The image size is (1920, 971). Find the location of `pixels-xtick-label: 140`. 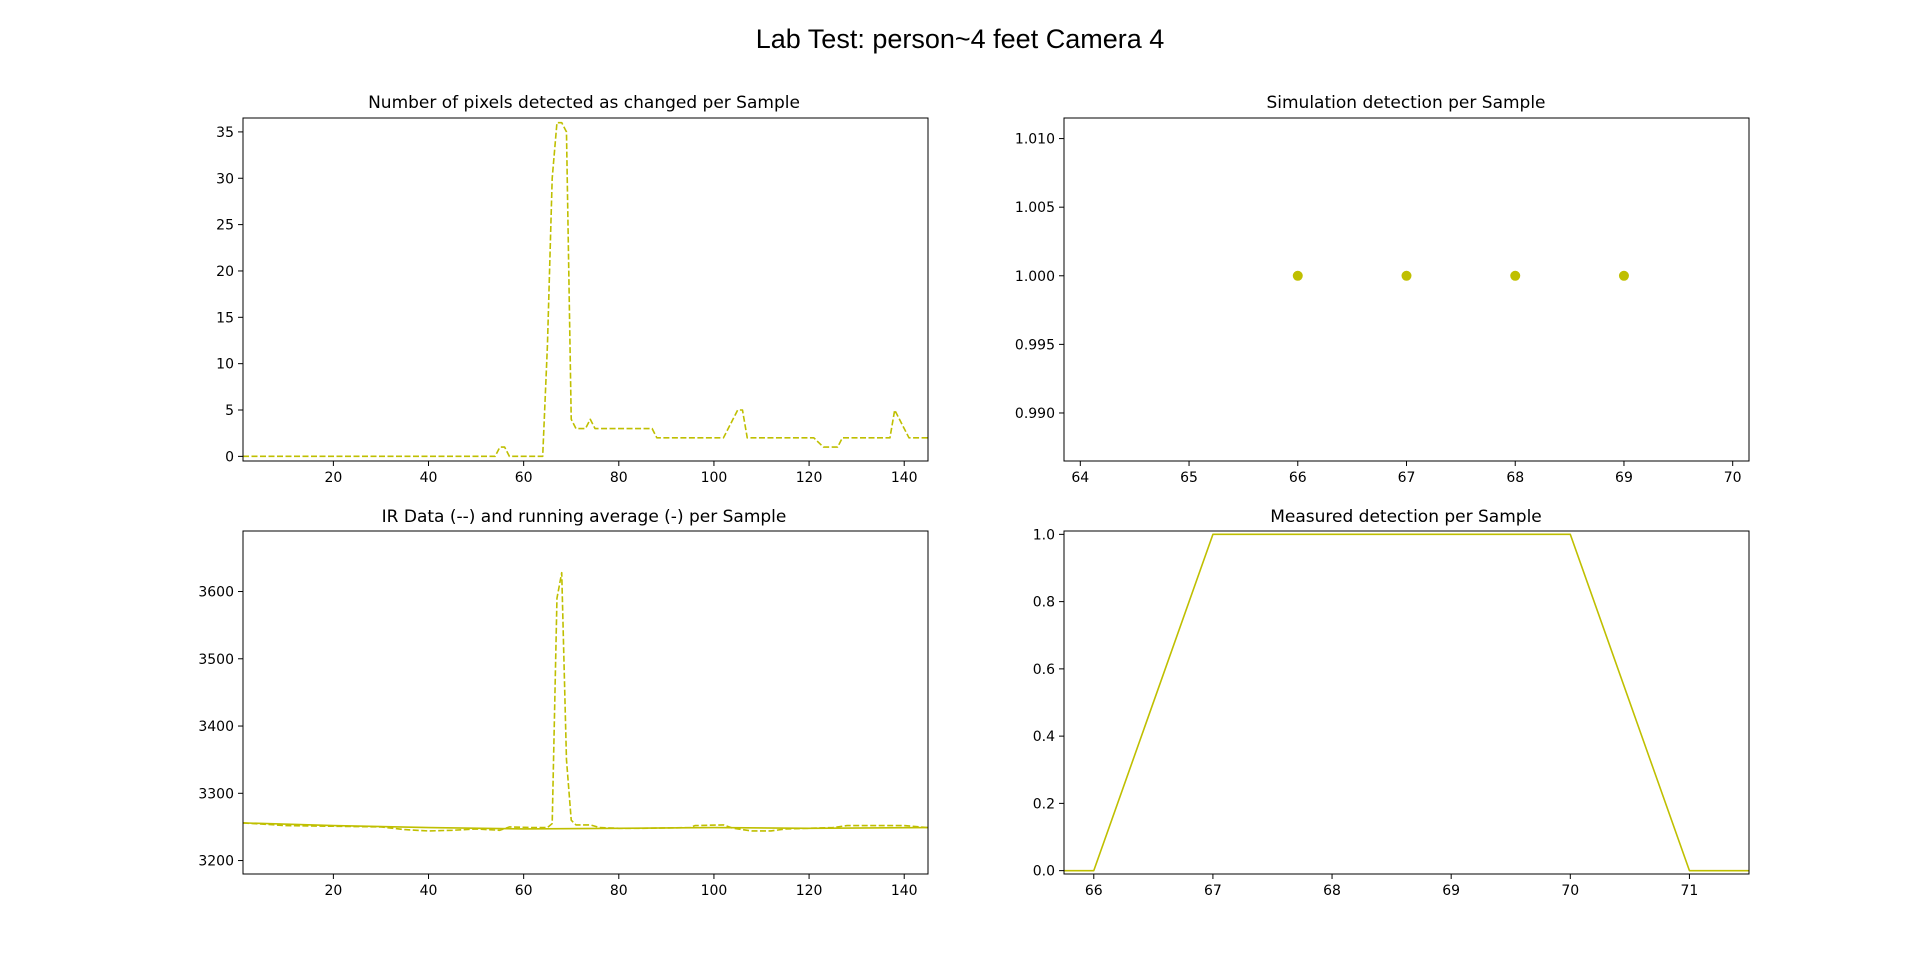

pixels-xtick-label: 140 is located at coordinates (904, 478).